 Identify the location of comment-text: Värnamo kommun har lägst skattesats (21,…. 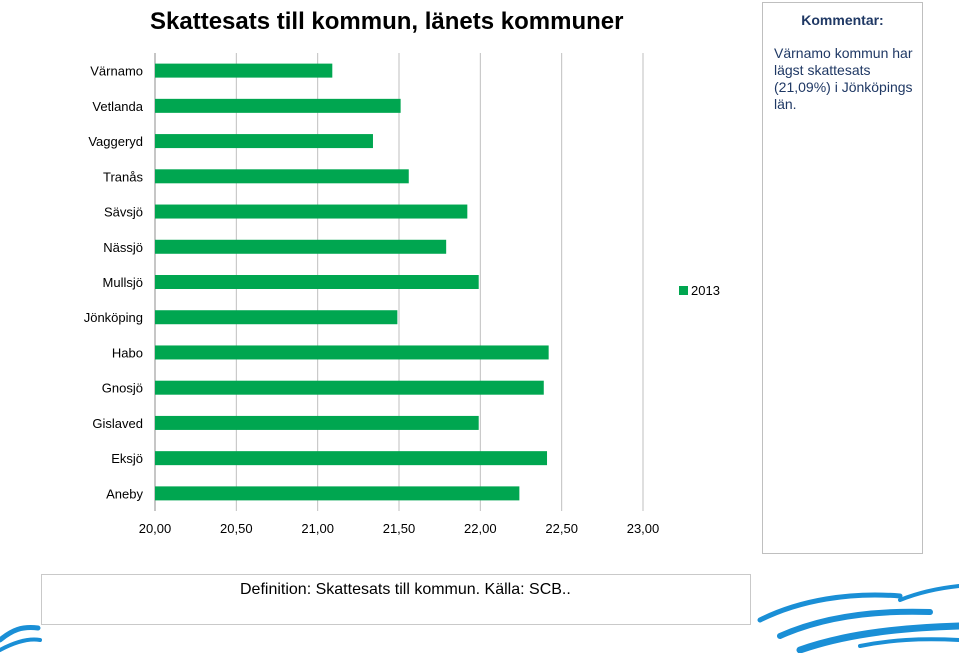
(843, 78).